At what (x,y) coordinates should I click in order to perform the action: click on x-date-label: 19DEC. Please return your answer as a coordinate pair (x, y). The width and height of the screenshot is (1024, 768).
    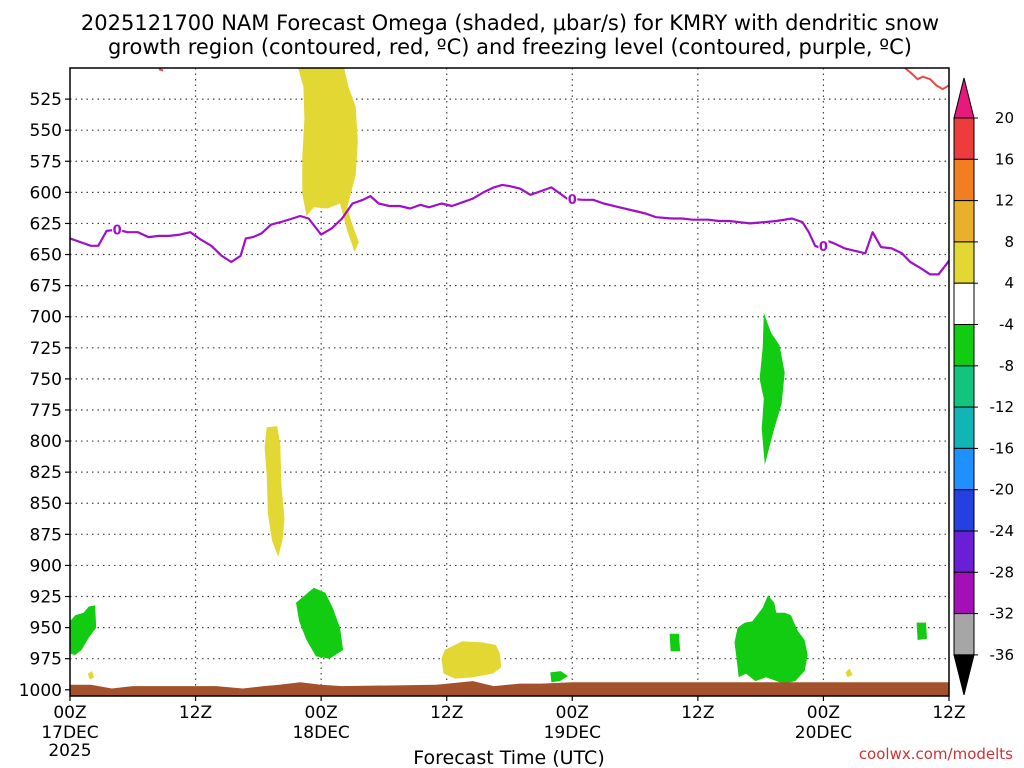
    Looking at the image, I should click on (572, 733).